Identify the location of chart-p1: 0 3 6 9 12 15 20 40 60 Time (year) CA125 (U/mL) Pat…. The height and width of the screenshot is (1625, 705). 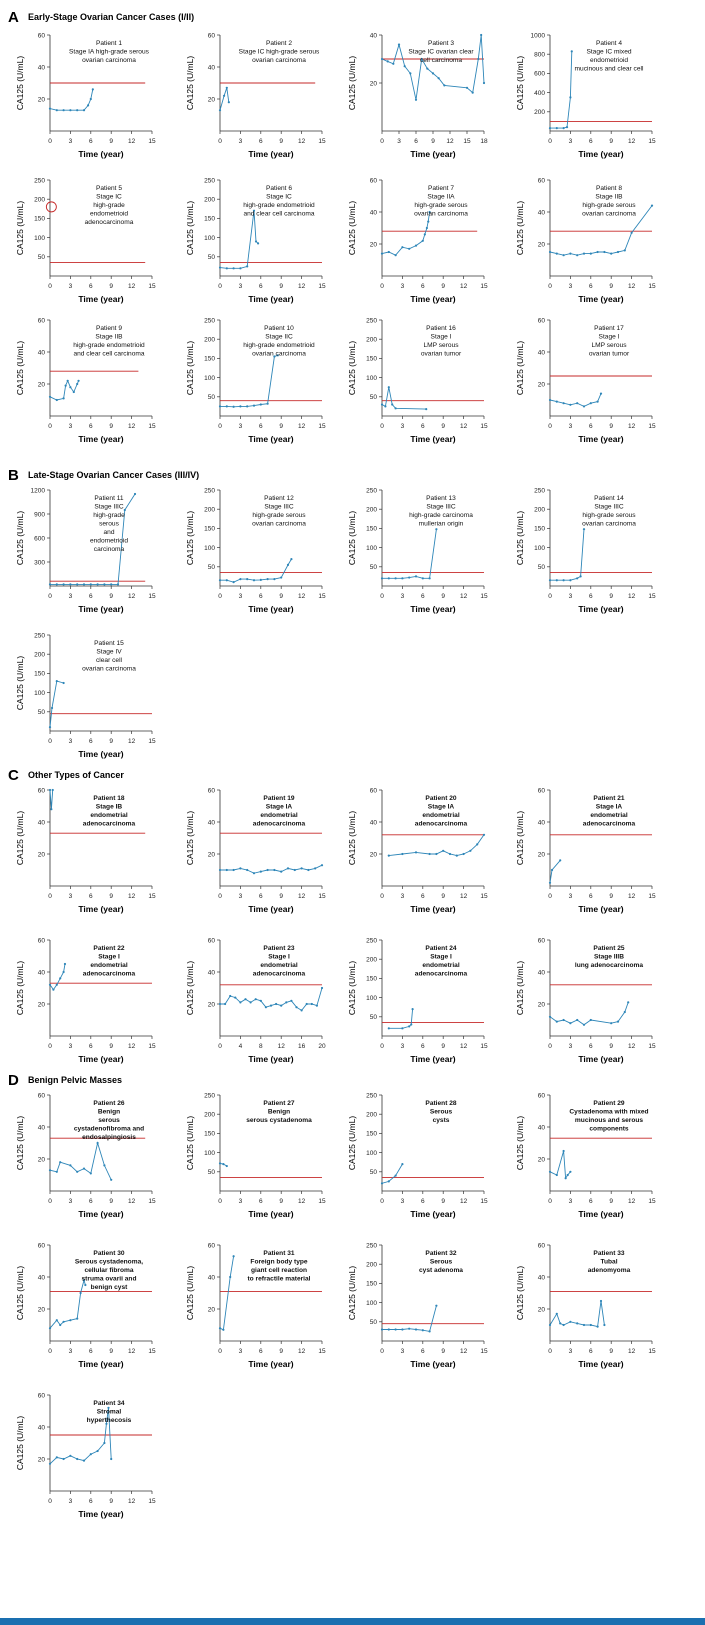
(85, 95).